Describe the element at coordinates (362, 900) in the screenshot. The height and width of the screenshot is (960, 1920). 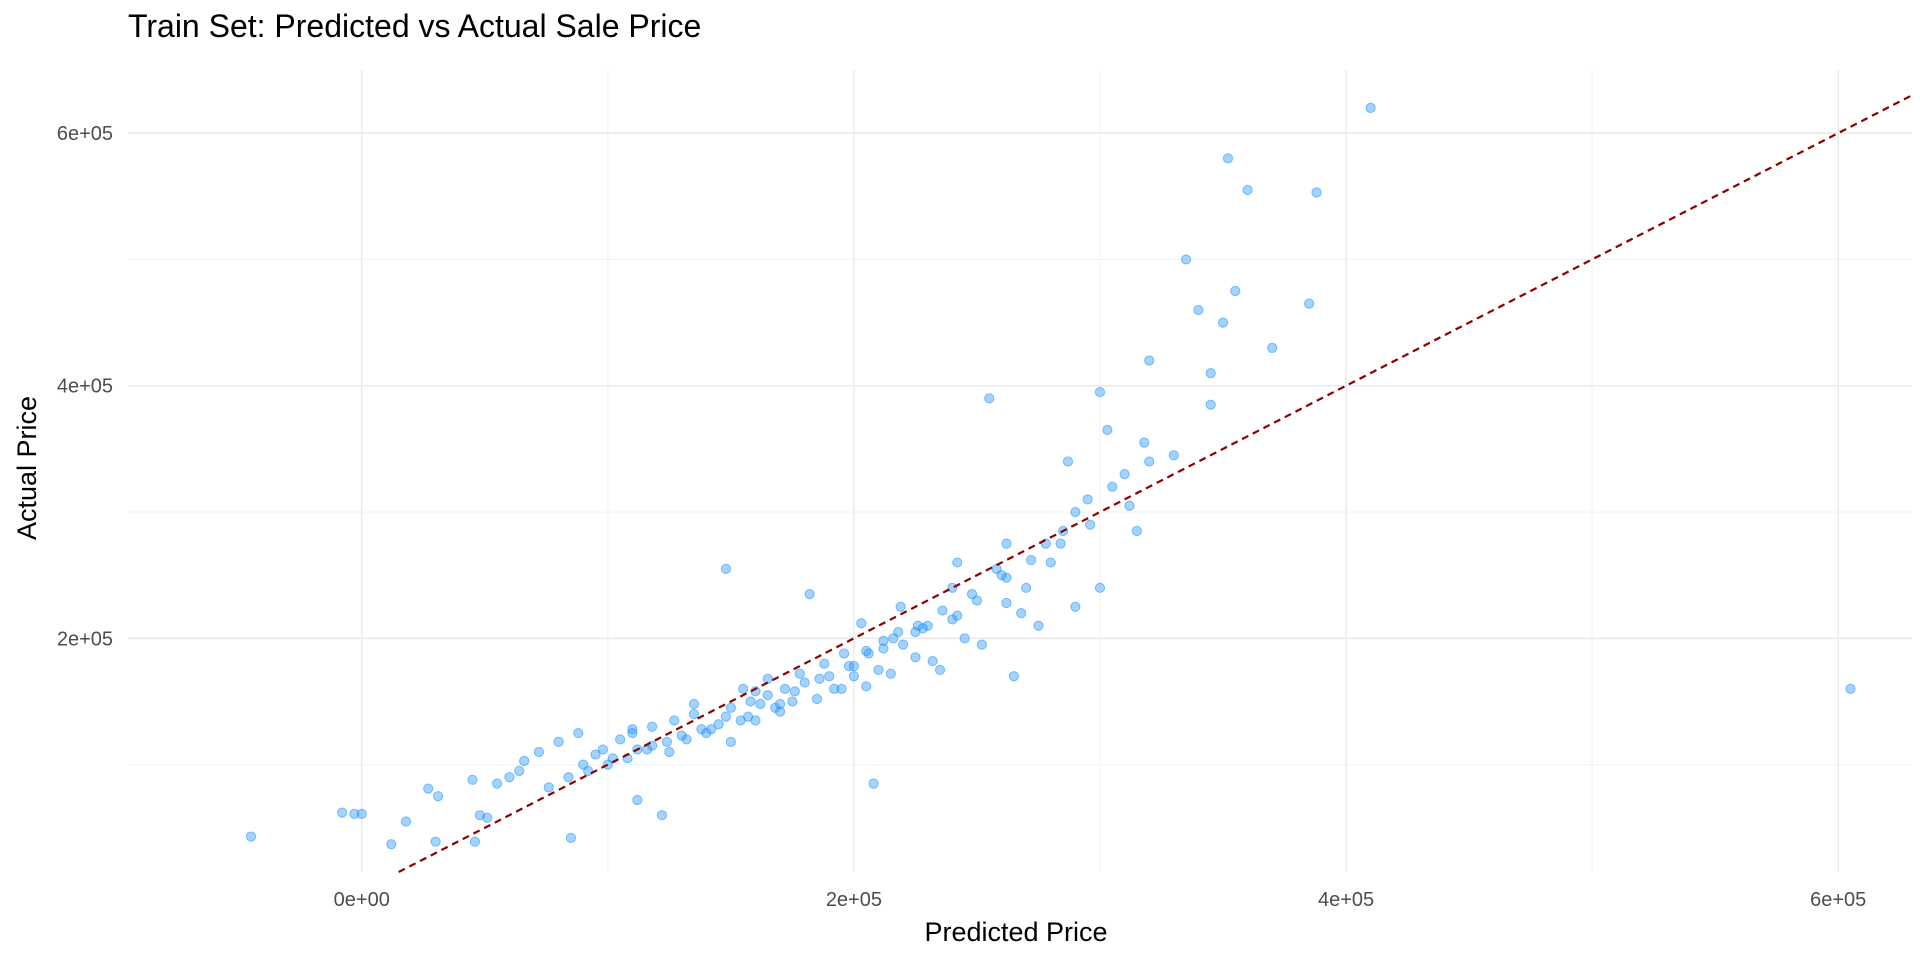
I see `x-tick-label: 0e+00` at that location.